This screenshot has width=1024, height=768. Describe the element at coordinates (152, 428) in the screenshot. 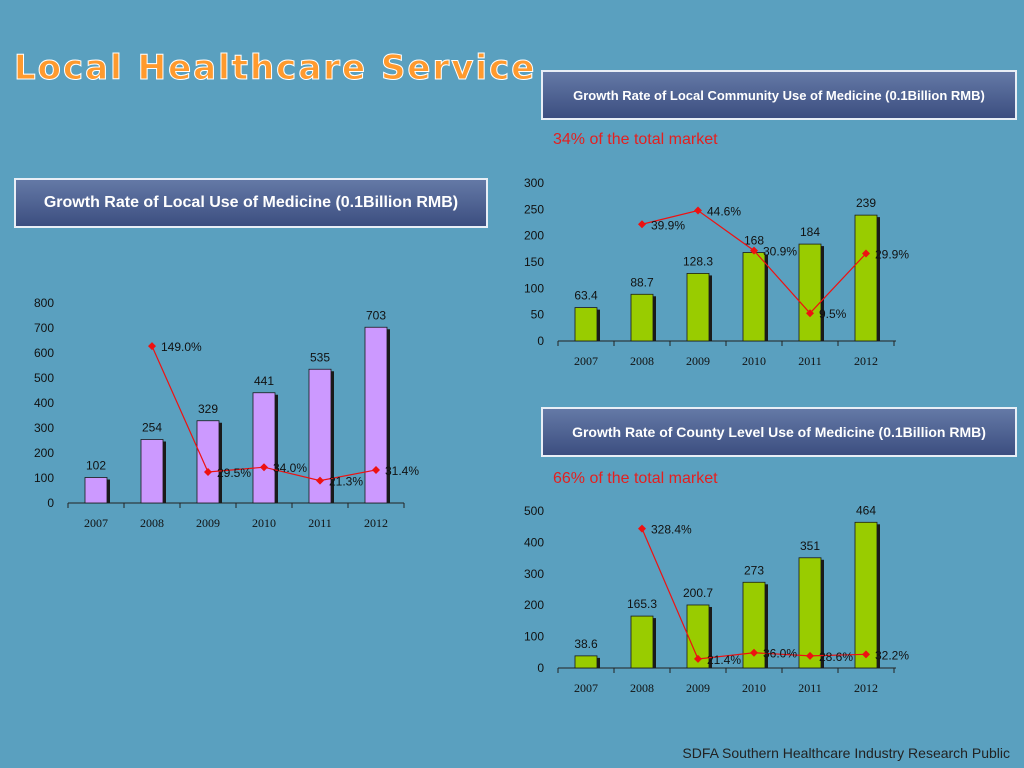

I see `bar-value-label: 254` at that location.